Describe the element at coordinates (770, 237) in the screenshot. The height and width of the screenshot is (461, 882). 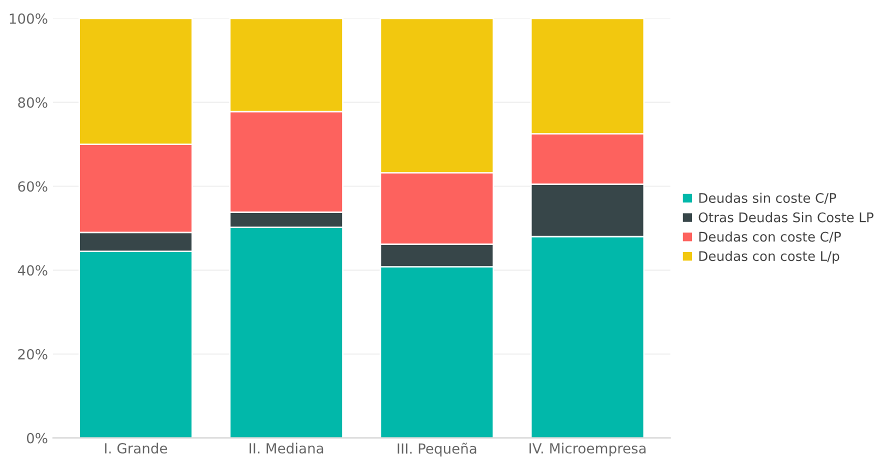
I see `legend-label: Deudas con coste C/P` at that location.